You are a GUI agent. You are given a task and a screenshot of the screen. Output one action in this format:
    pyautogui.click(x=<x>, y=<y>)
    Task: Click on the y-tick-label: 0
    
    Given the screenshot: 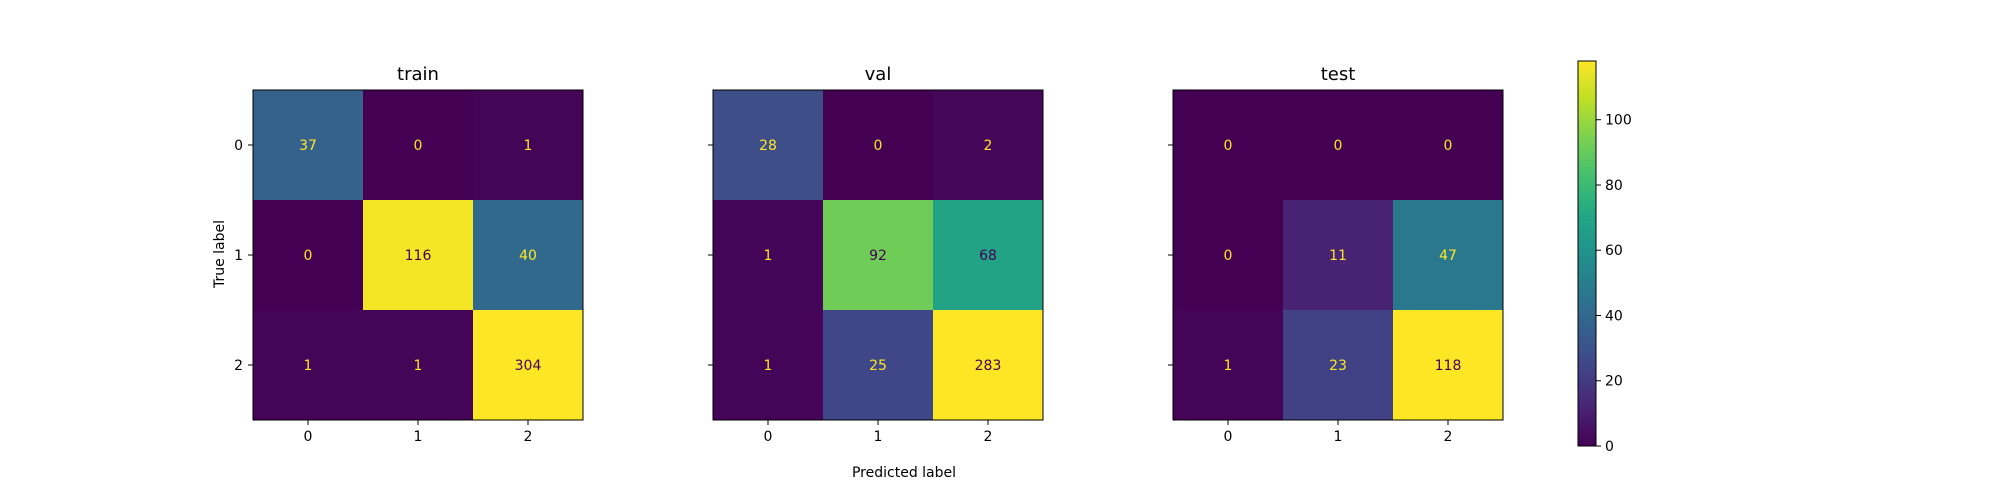 What is the action you would take?
    pyautogui.click(x=238, y=146)
    